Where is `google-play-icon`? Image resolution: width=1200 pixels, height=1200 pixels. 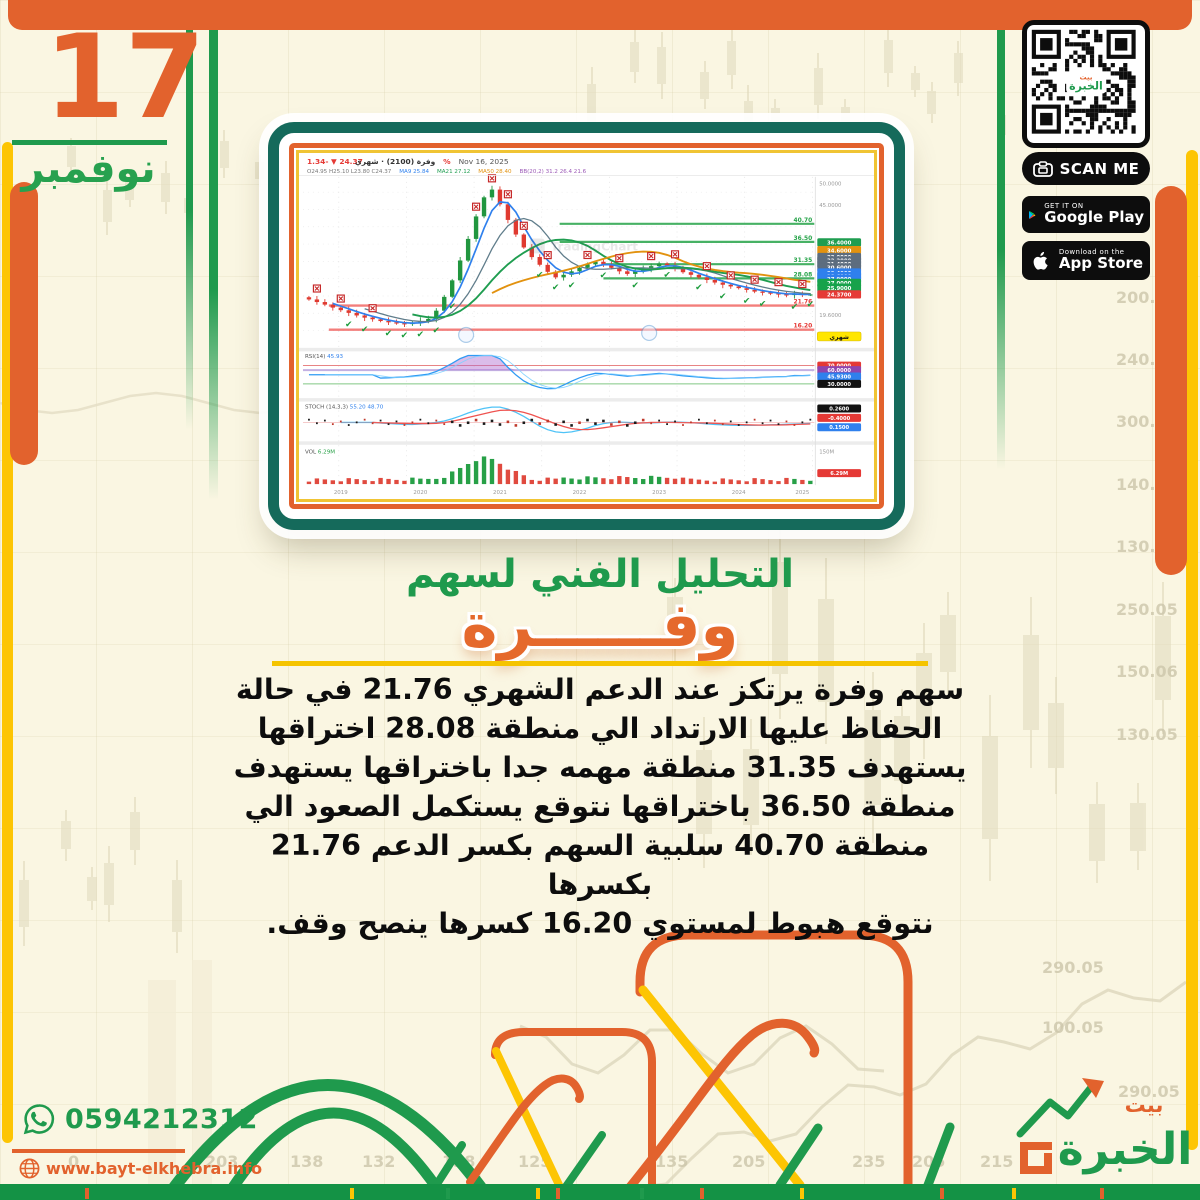 google-play-icon is located at coordinates (1032, 214).